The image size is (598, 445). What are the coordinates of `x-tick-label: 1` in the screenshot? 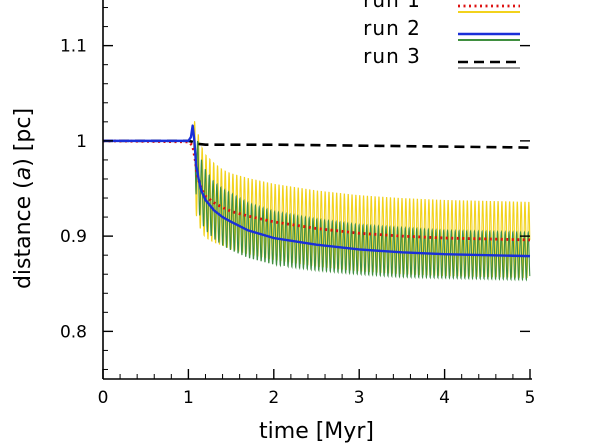 It's located at (188, 398).